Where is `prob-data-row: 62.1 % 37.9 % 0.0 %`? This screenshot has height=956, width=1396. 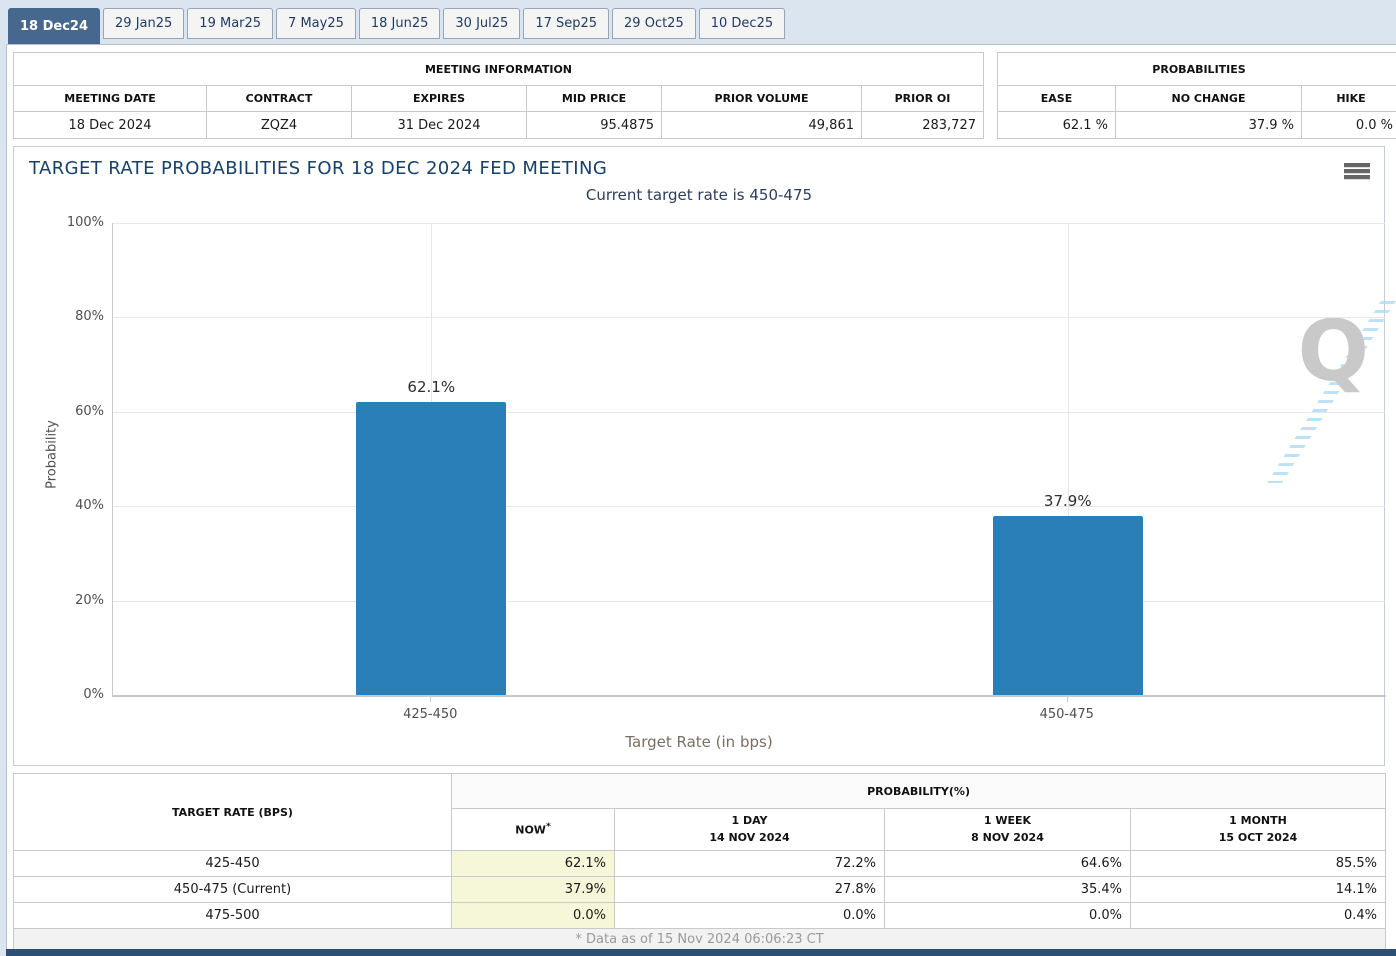 prob-data-row: 62.1 % 37.9 % 0.0 % is located at coordinates (1196, 125).